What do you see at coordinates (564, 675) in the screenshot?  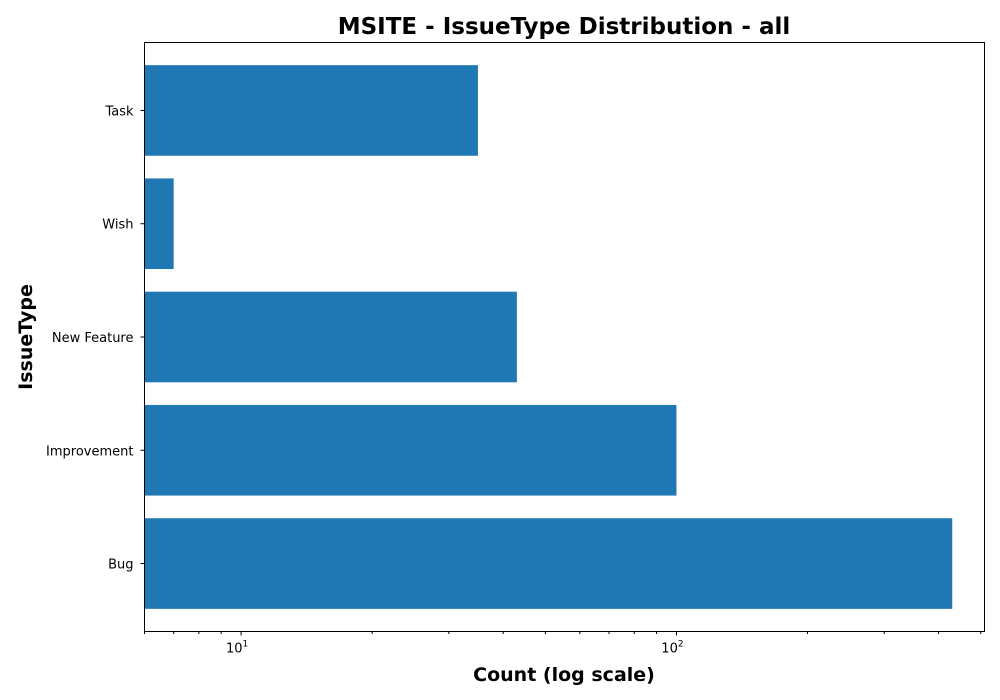 I see `x-axis-label: Count (log scale)` at bounding box center [564, 675].